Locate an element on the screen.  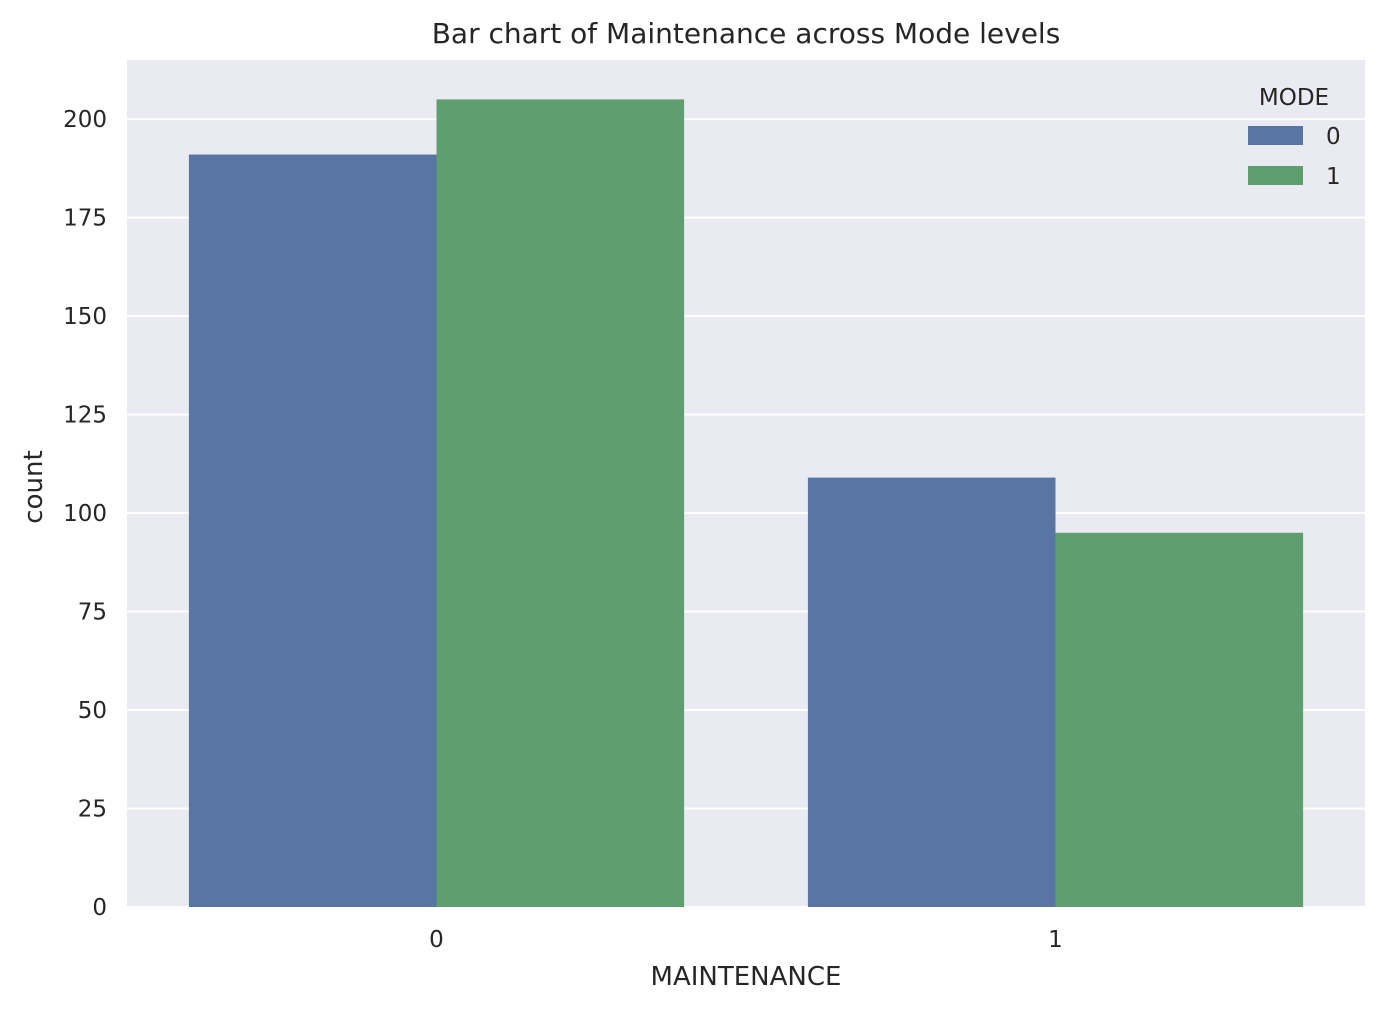
y-tick-label: 200 is located at coordinates (85, 120).